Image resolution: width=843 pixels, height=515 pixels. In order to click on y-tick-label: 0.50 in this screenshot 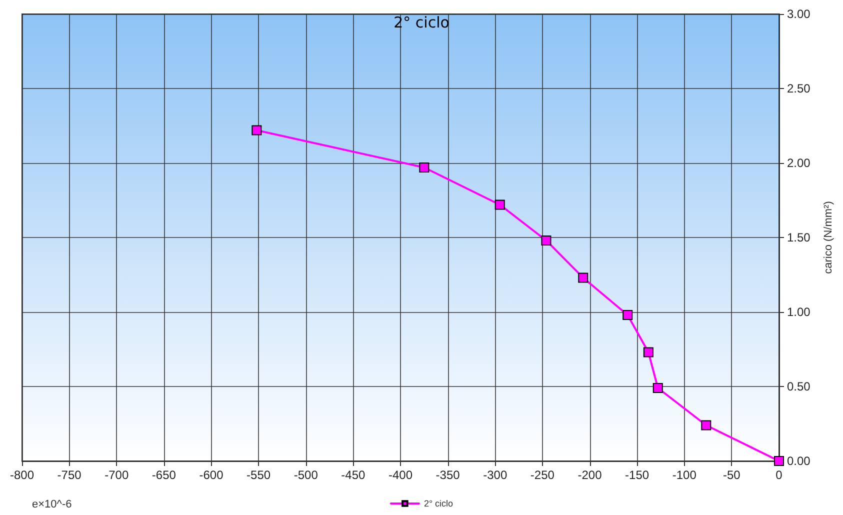, I will do `click(799, 387)`.